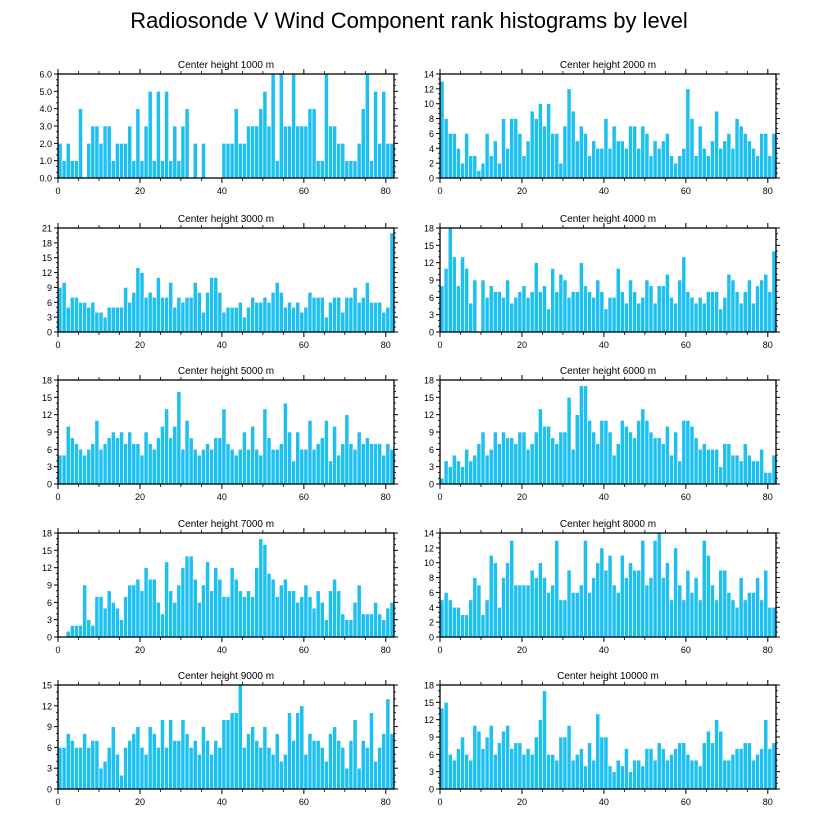 This screenshot has height=824, width=818. Describe the element at coordinates (608, 65) in the screenshot. I see `panel-title: Center height 2000 m` at that location.